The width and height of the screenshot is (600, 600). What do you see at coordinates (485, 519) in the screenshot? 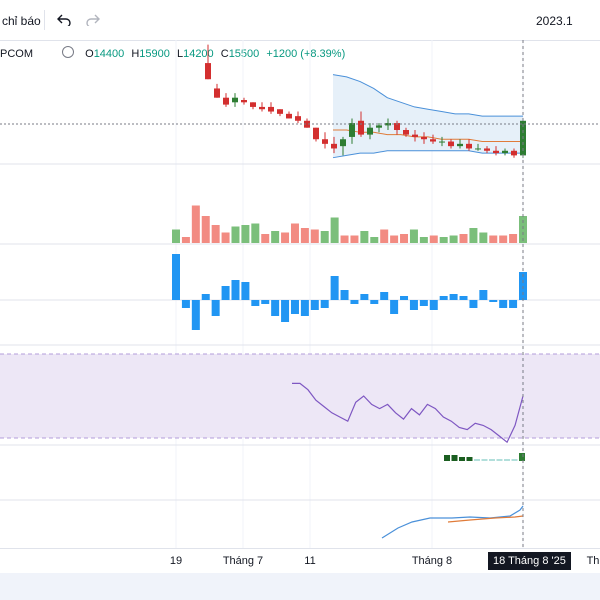
I see `signal-line-orange` at bounding box center [485, 519].